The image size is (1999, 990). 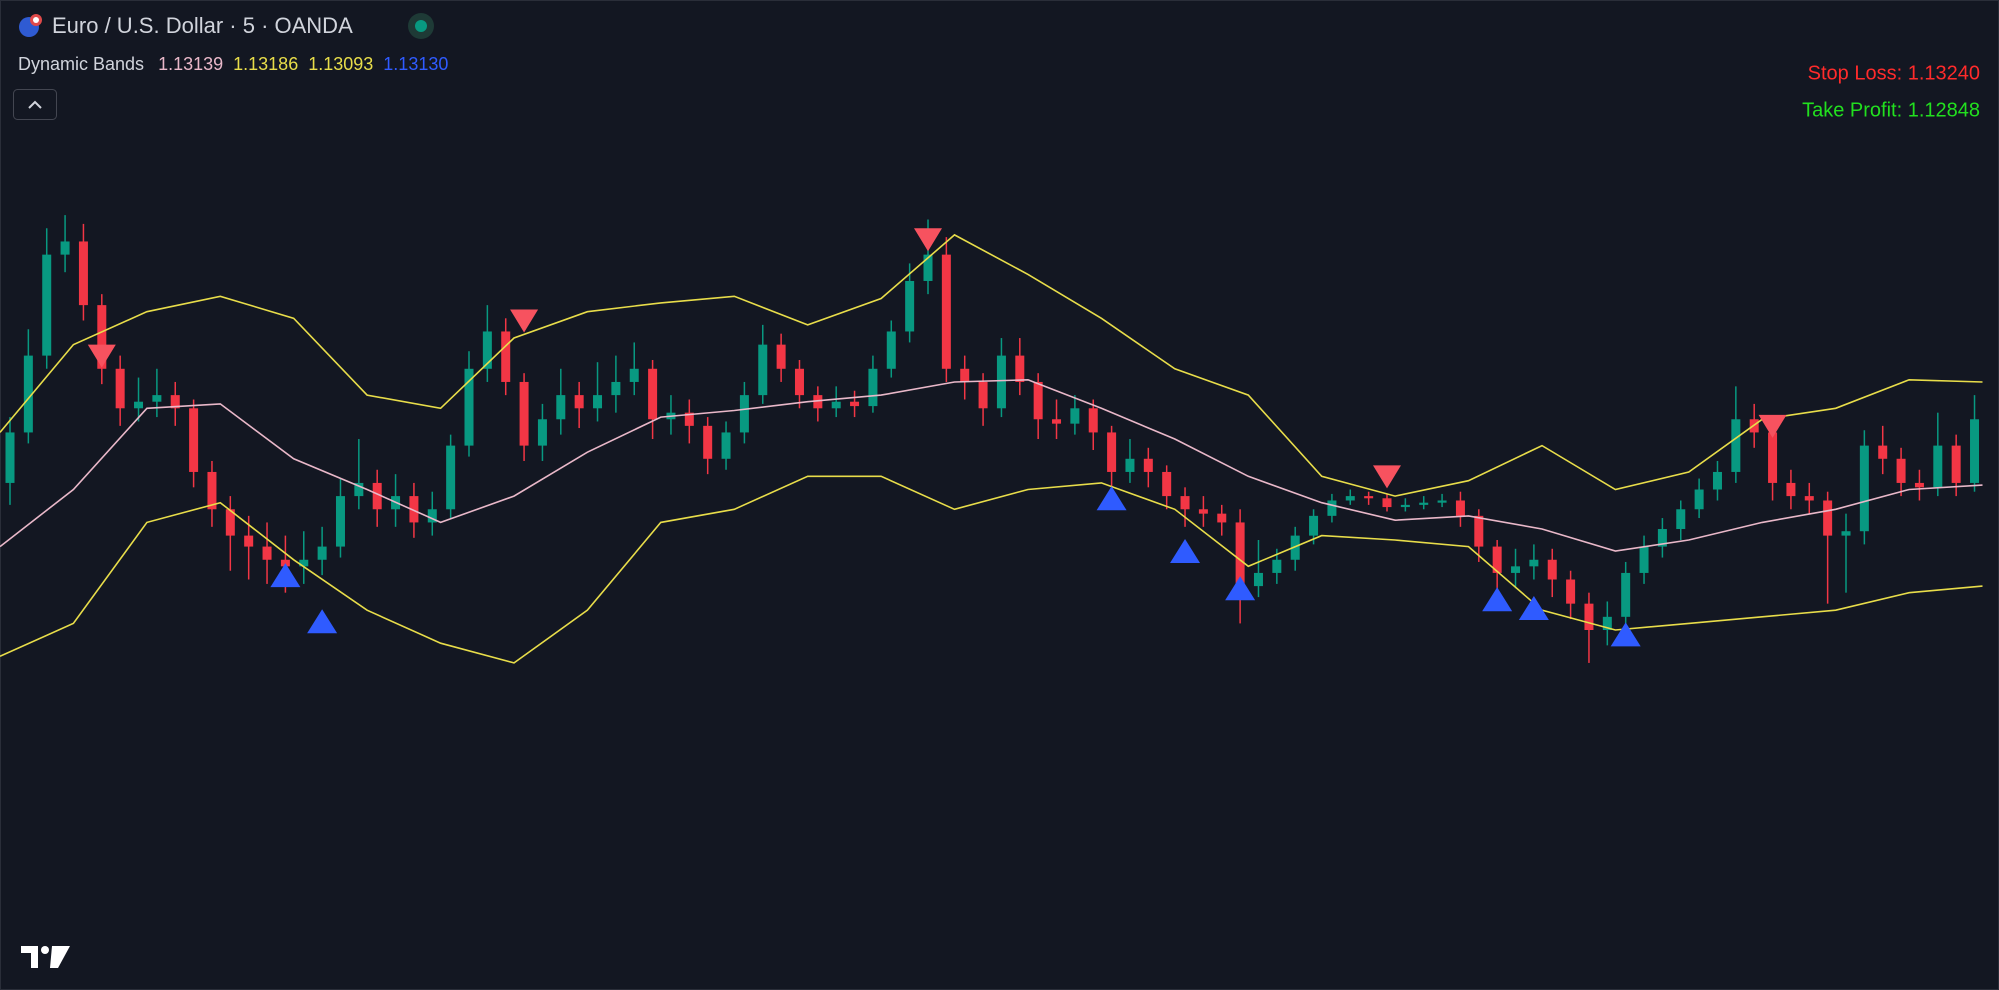 I want to click on take-profit-label: Take Profit: 1.12848, so click(x=1891, y=110).